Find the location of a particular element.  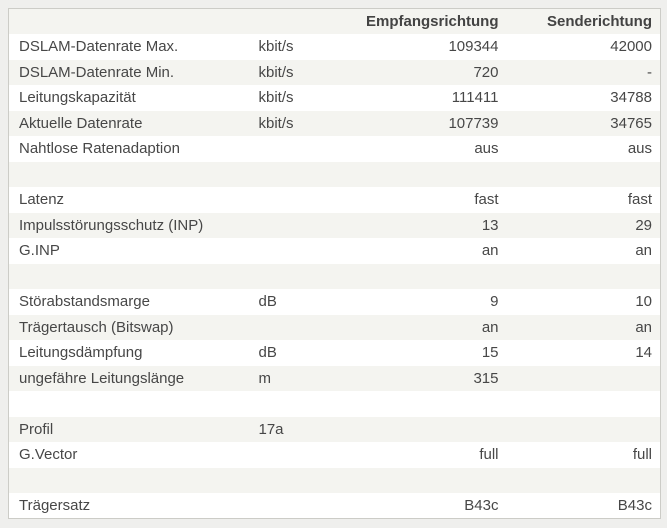

column-header-empfangsrichtung: Empfangsrichtung is located at coordinates (432, 21).